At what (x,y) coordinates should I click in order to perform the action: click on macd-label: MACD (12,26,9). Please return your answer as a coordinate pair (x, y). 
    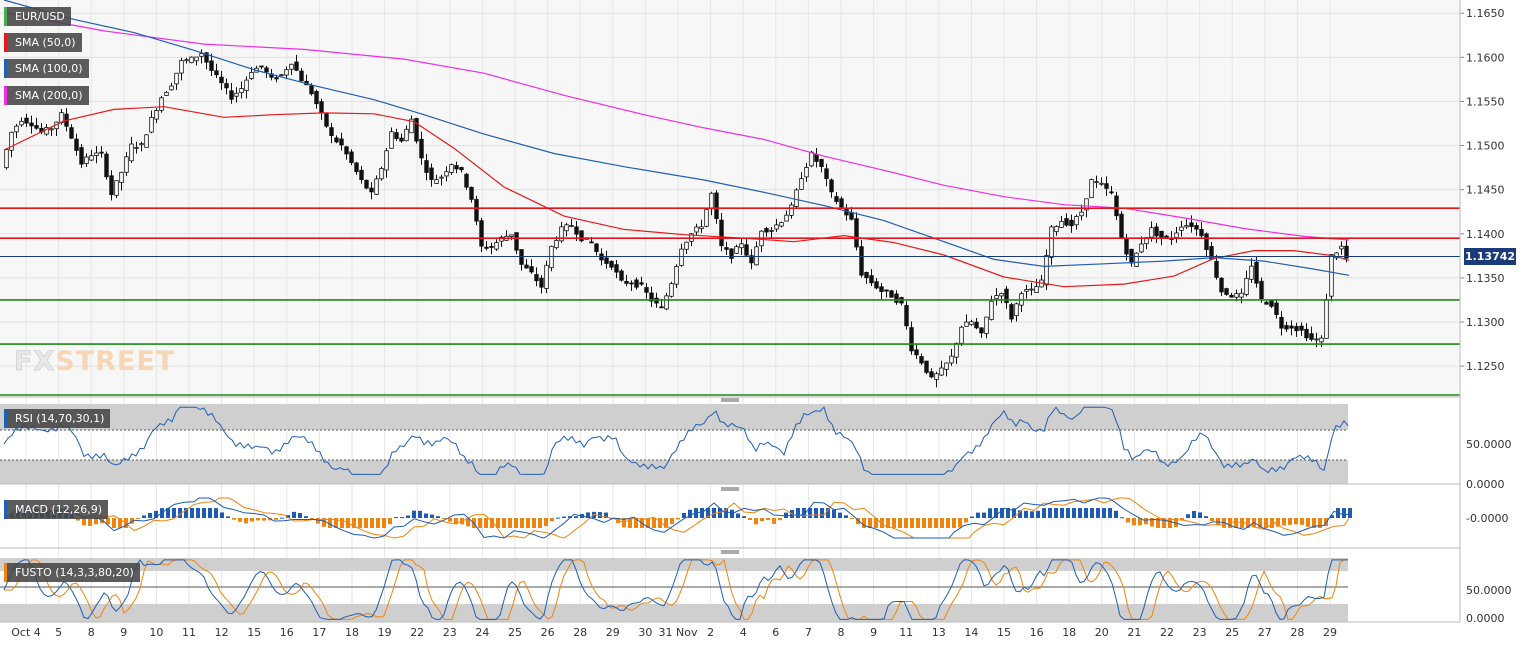
    Looking at the image, I should click on (56, 509).